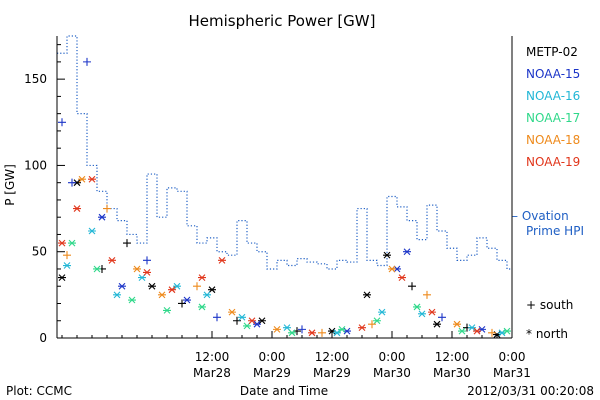 This screenshot has height=400, width=600. Describe the element at coordinates (553, 162) in the screenshot. I see `legend-noaa-19: NOAA-19` at that location.